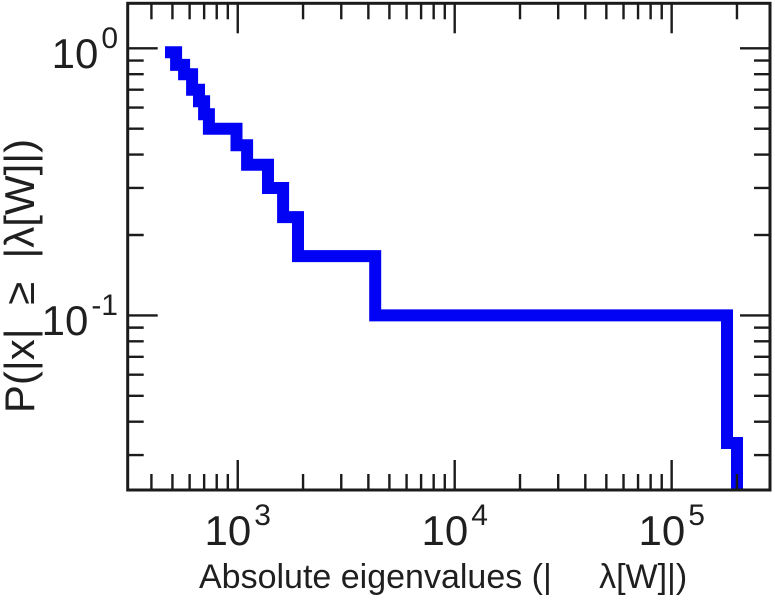  Describe the element at coordinates (21, 276) in the screenshot. I see `y-axis-label: P(|x| ≥ |λ[W]|)` at that location.